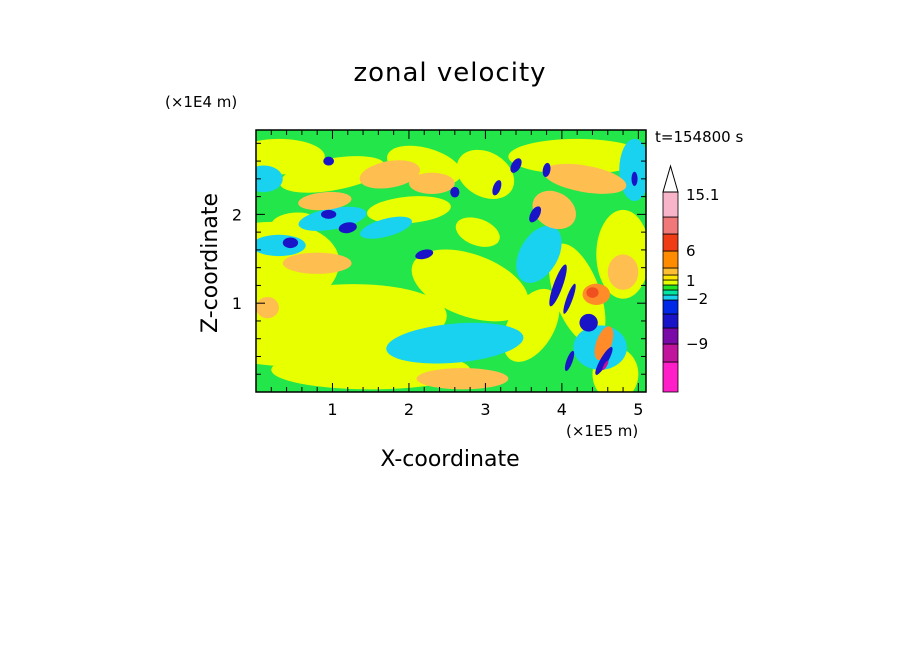 This screenshot has width=904, height=654. What do you see at coordinates (702, 195) in the screenshot?
I see `colorbar-label: 15.1` at bounding box center [702, 195].